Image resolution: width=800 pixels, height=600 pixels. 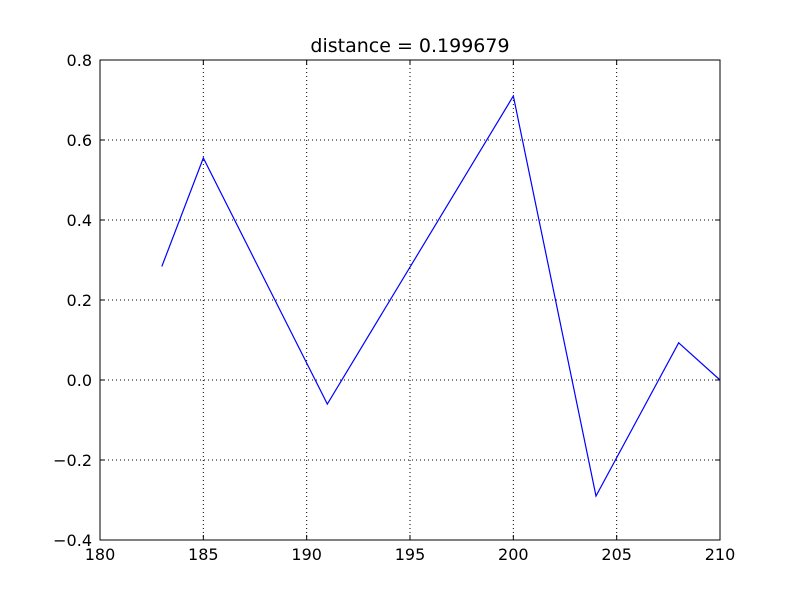 What do you see at coordinates (79, 220) in the screenshot?
I see `y-tick-label: 0.4` at bounding box center [79, 220].